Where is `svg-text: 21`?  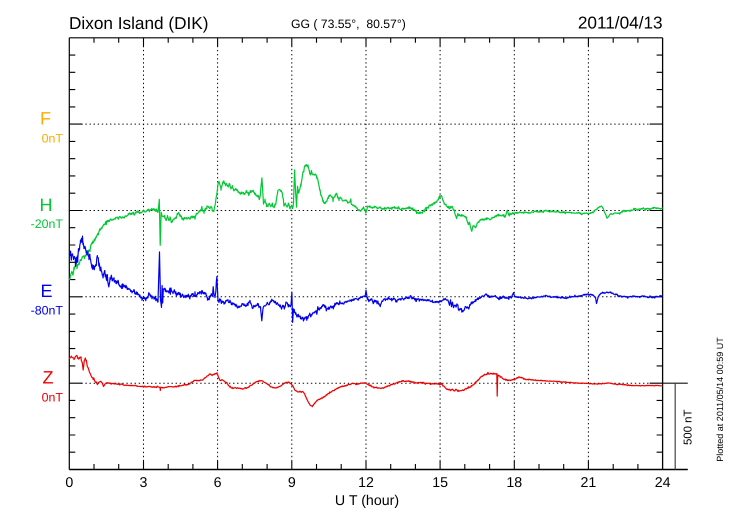
svg-text: 21 is located at coordinates (589, 483).